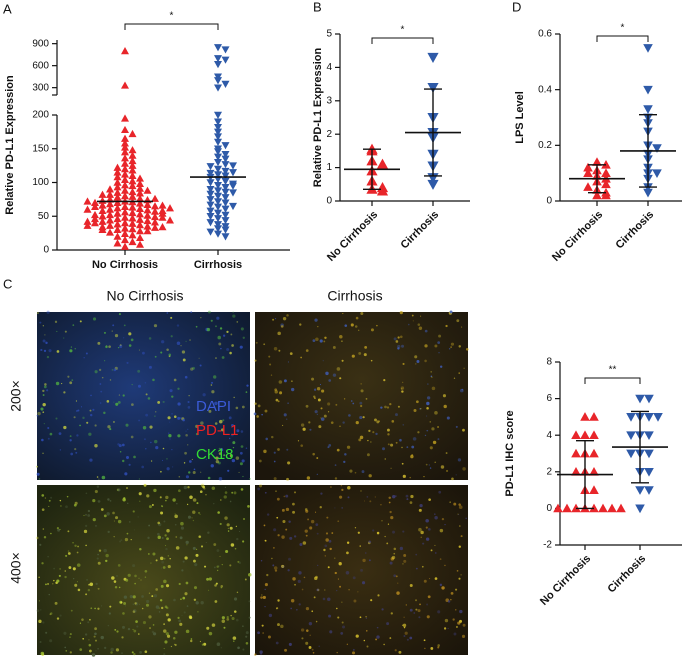  Describe the element at coordinates (40, 87) in the screenshot. I see `y-tick-label: 300` at that location.